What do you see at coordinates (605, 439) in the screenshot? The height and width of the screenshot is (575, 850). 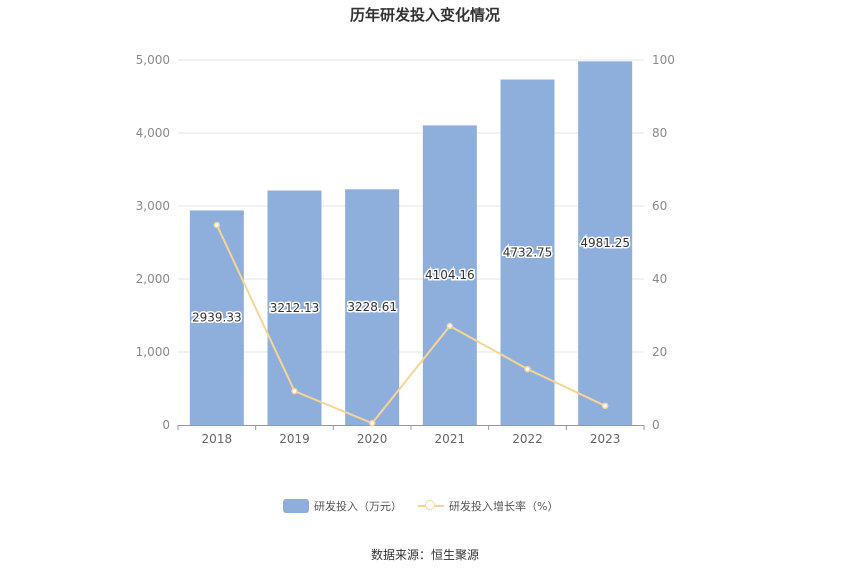 I see `x-tick-label: 2023` at bounding box center [605, 439].